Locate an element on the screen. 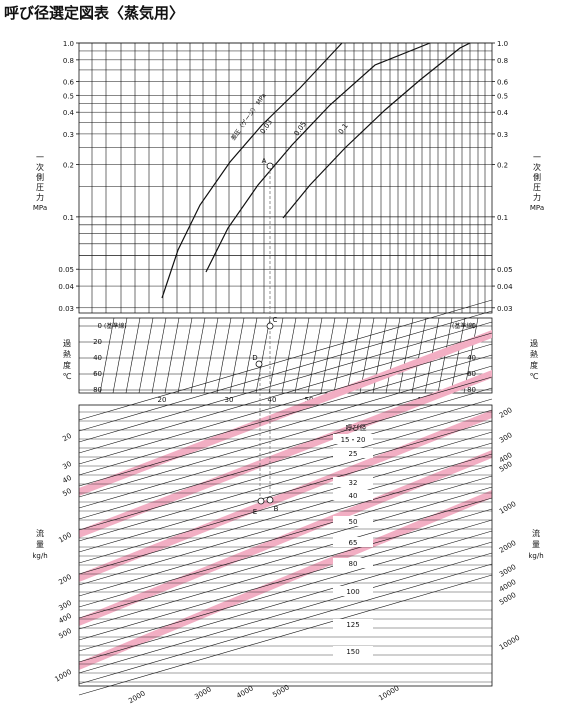  superheat-axis-label-right: ℃ is located at coordinates (534, 376).